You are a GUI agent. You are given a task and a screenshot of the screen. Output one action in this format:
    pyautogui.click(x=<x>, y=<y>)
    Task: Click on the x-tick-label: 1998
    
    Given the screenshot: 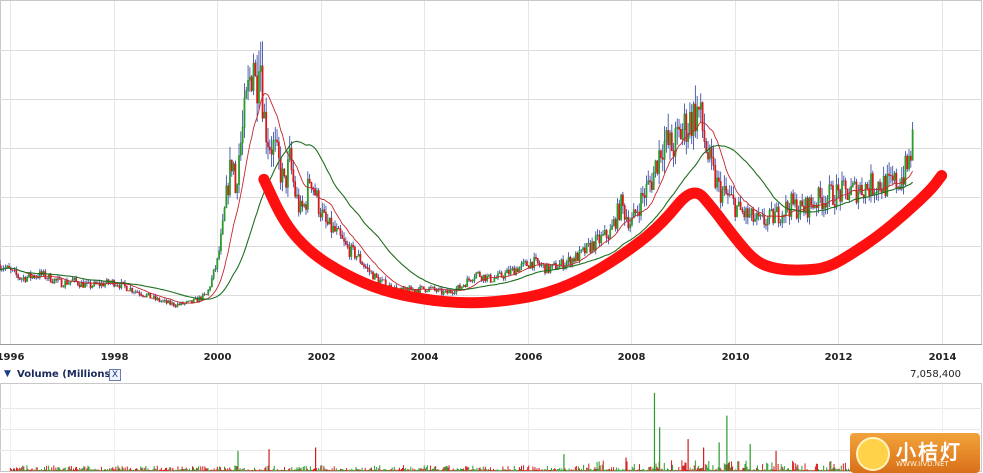 What is the action you would take?
    pyautogui.click(x=115, y=357)
    